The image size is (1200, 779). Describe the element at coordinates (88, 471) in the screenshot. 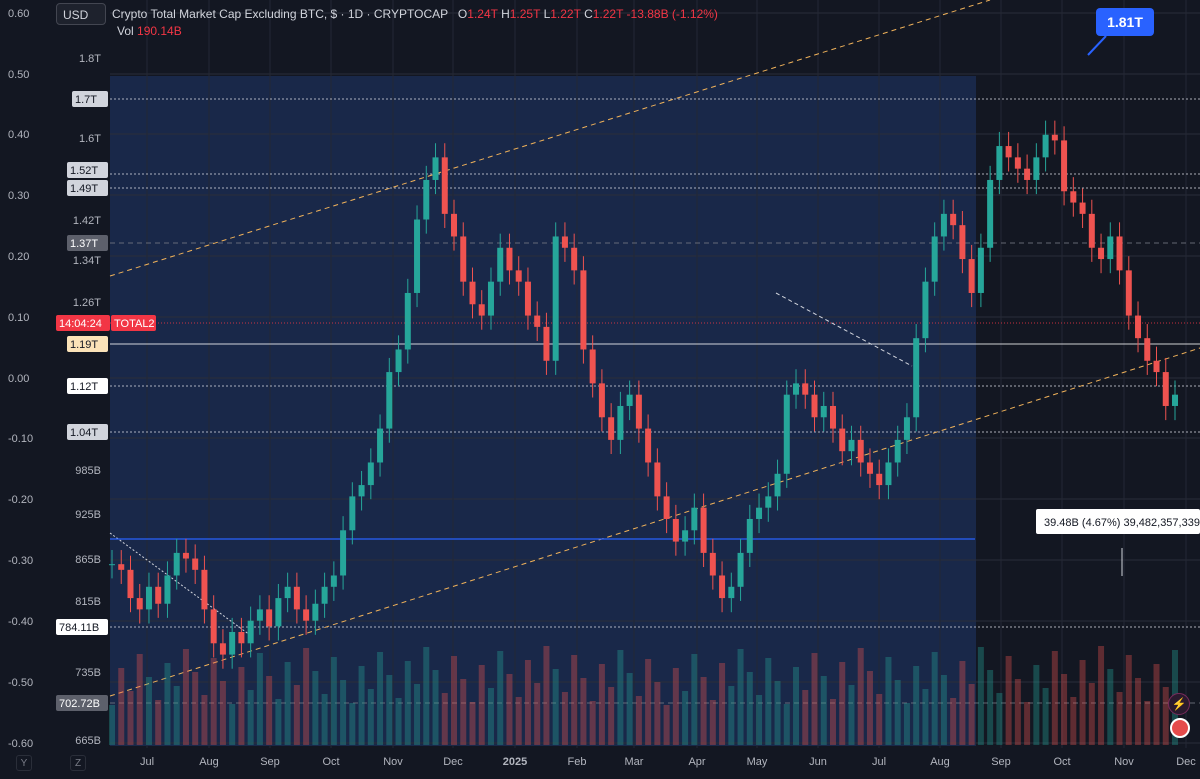

I see `price-axis-tick: 985B` at that location.